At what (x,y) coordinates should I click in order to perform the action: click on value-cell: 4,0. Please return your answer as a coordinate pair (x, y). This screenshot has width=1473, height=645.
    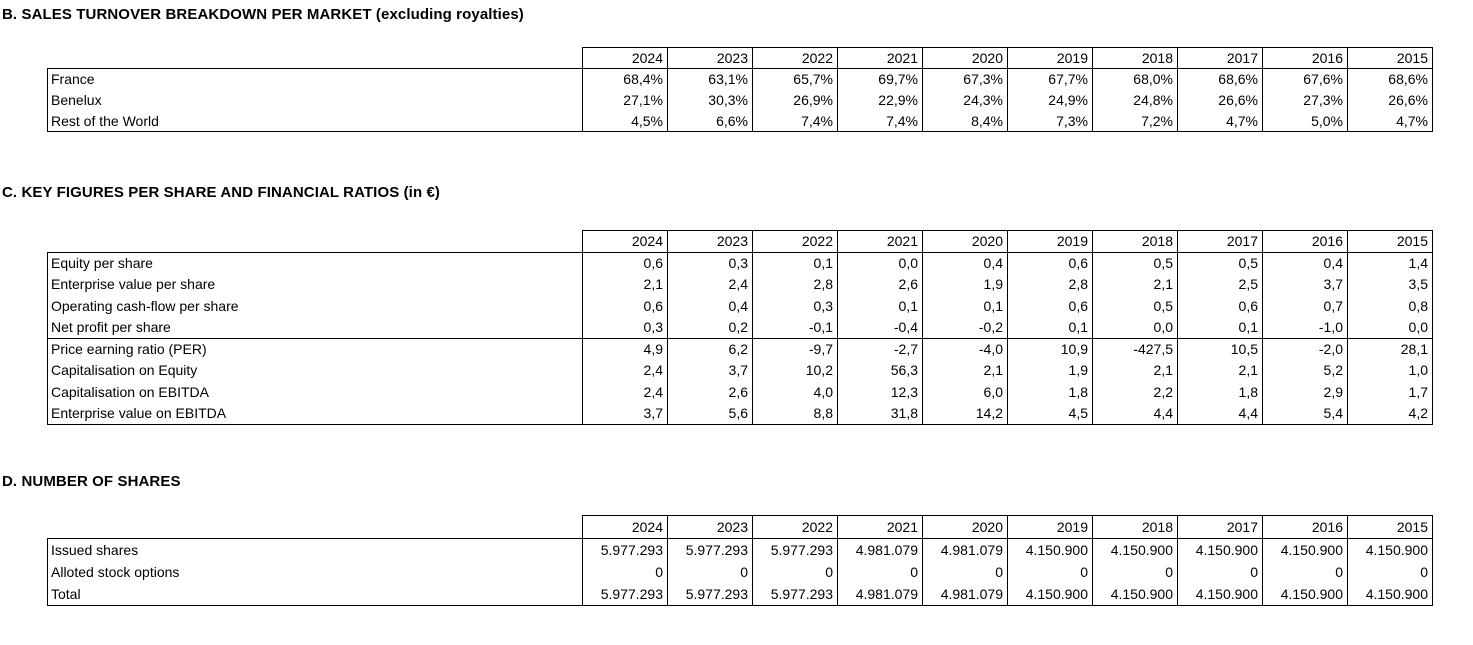
    Looking at the image, I should click on (795, 392).